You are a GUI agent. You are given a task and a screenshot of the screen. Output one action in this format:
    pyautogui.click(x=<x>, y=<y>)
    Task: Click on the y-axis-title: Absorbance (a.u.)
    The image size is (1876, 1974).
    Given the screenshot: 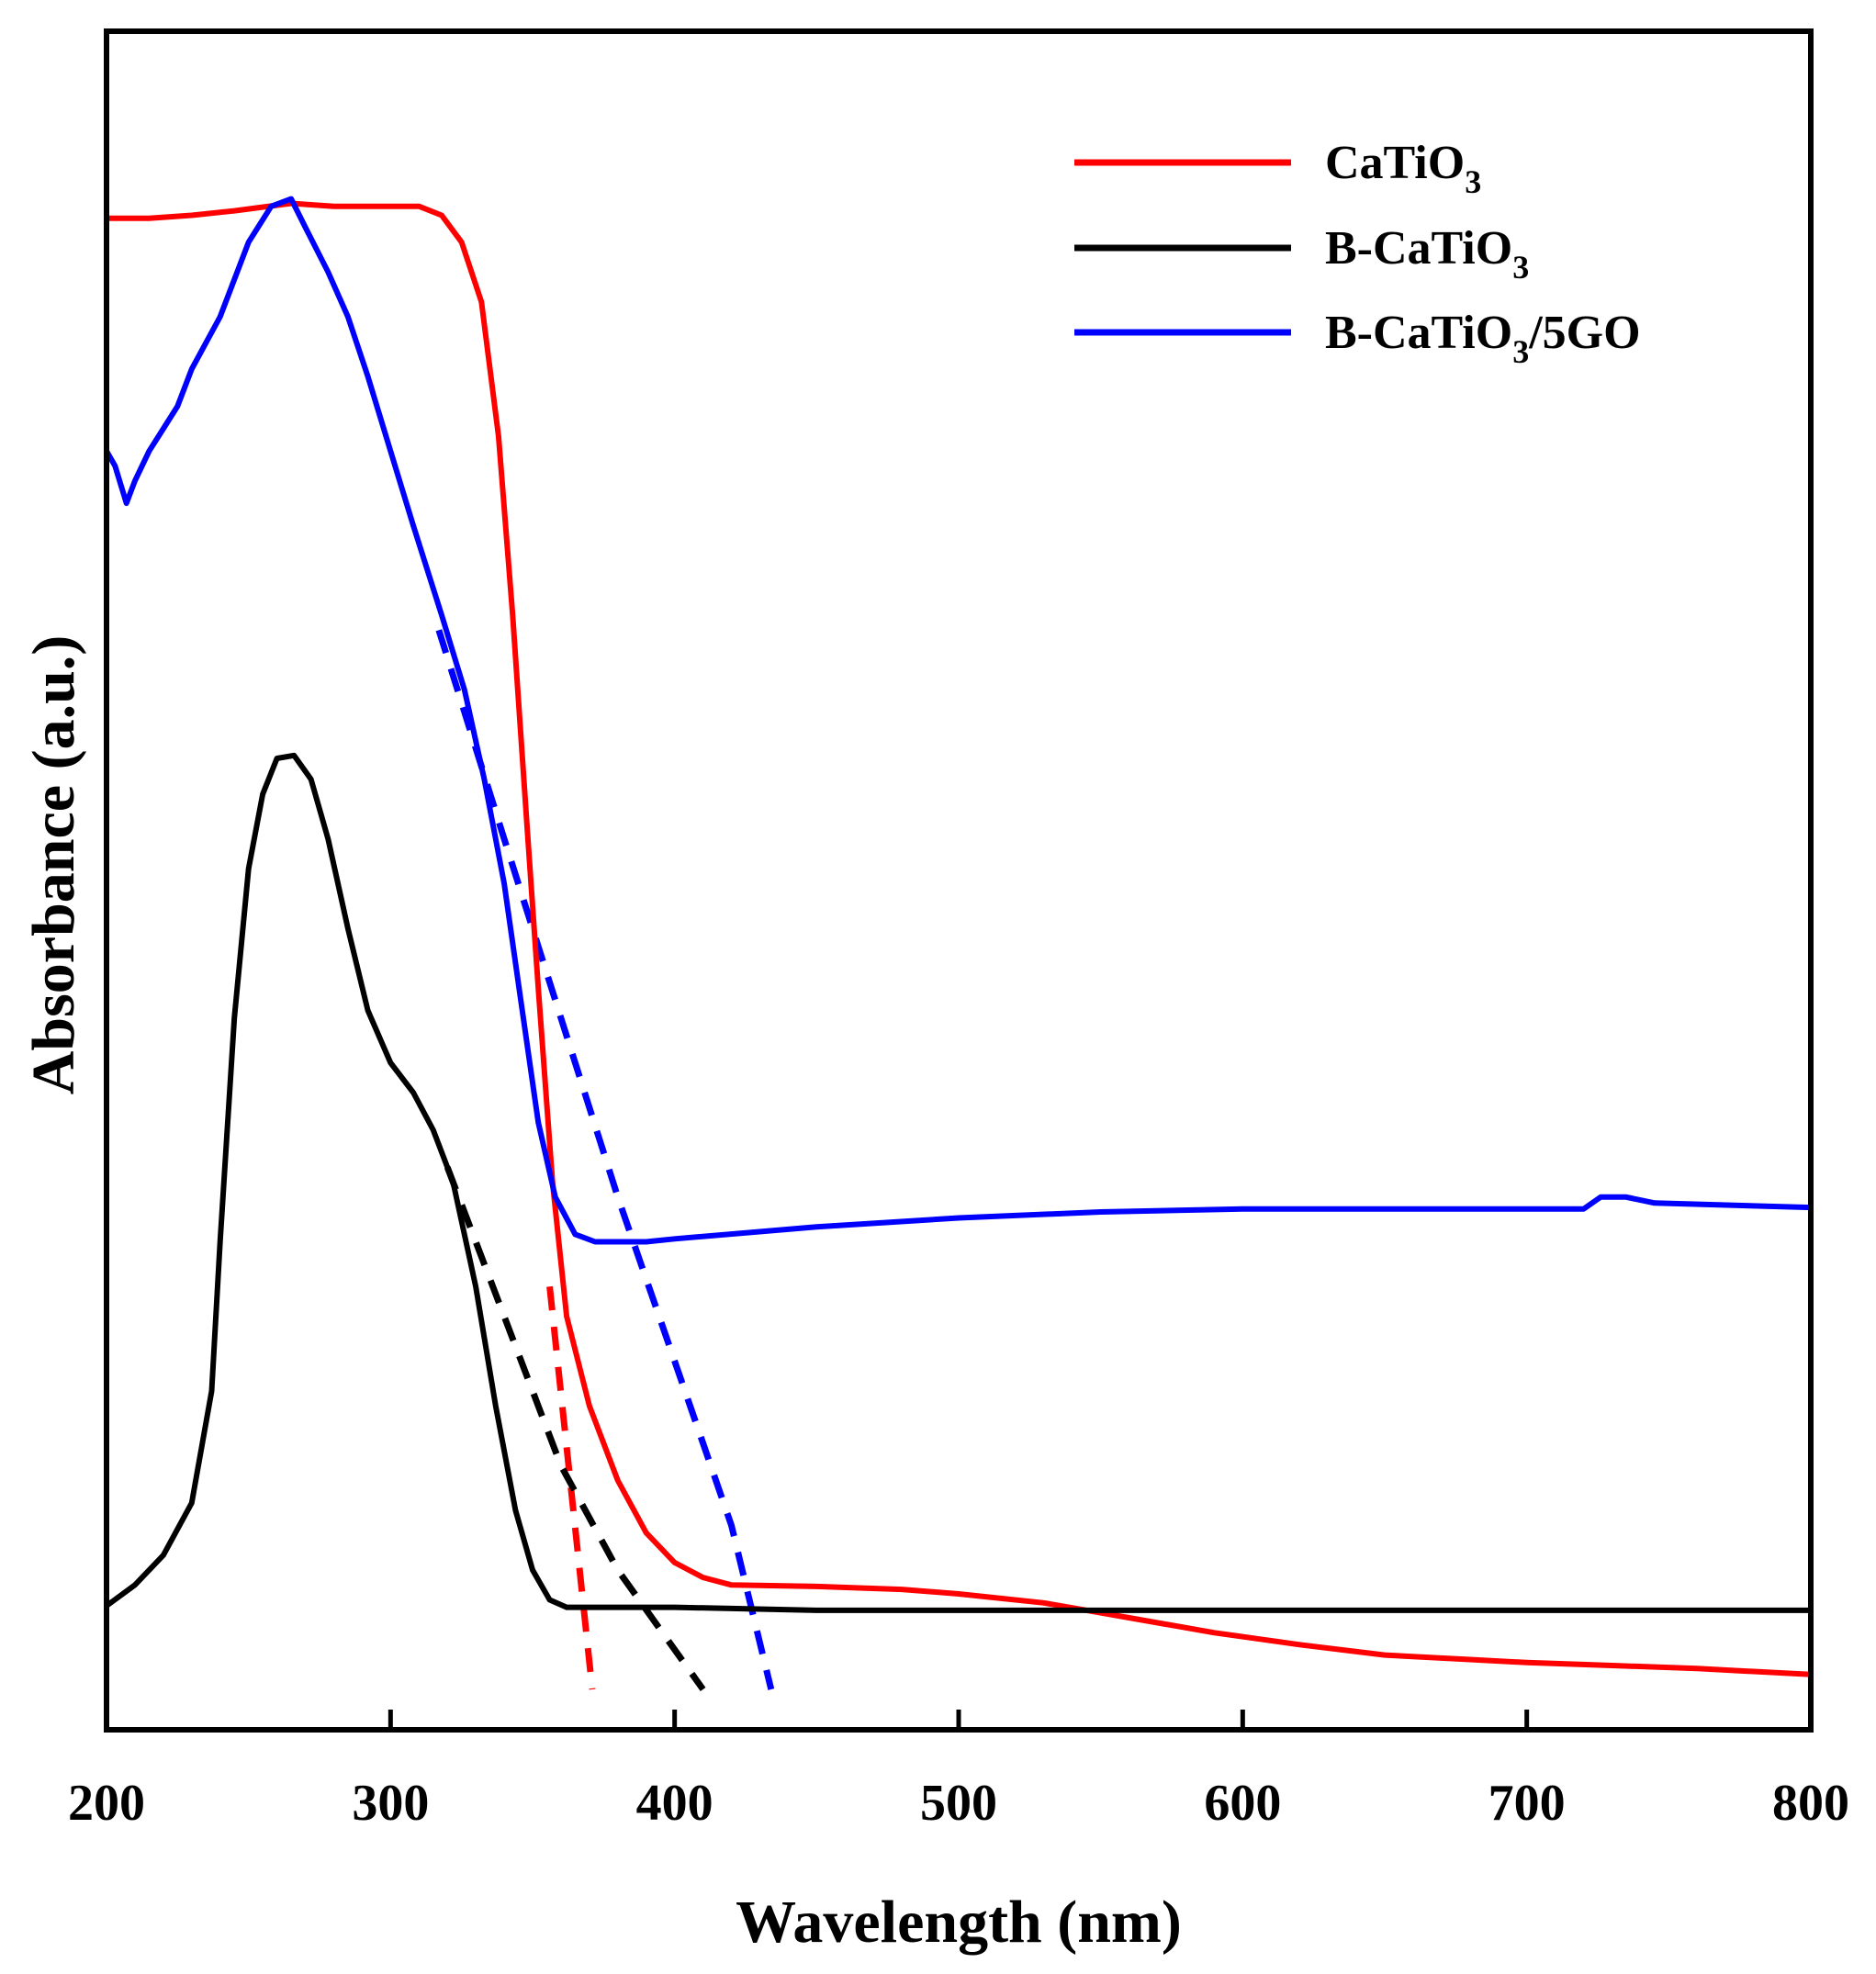 What is the action you would take?
    pyautogui.click(x=53, y=865)
    